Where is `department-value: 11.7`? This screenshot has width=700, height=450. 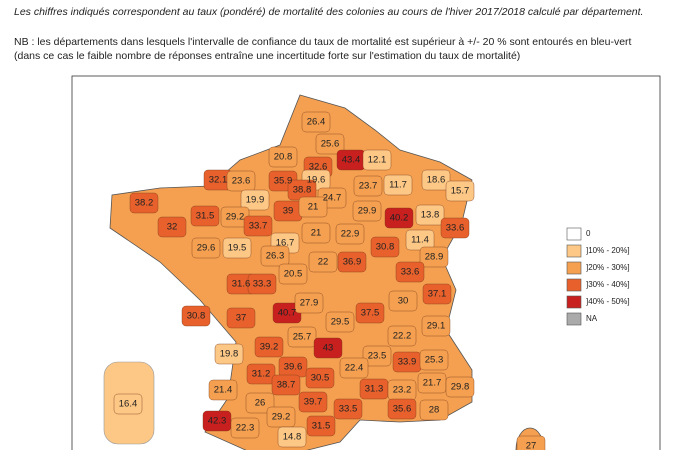
department-value: 11.7 is located at coordinates (398, 185).